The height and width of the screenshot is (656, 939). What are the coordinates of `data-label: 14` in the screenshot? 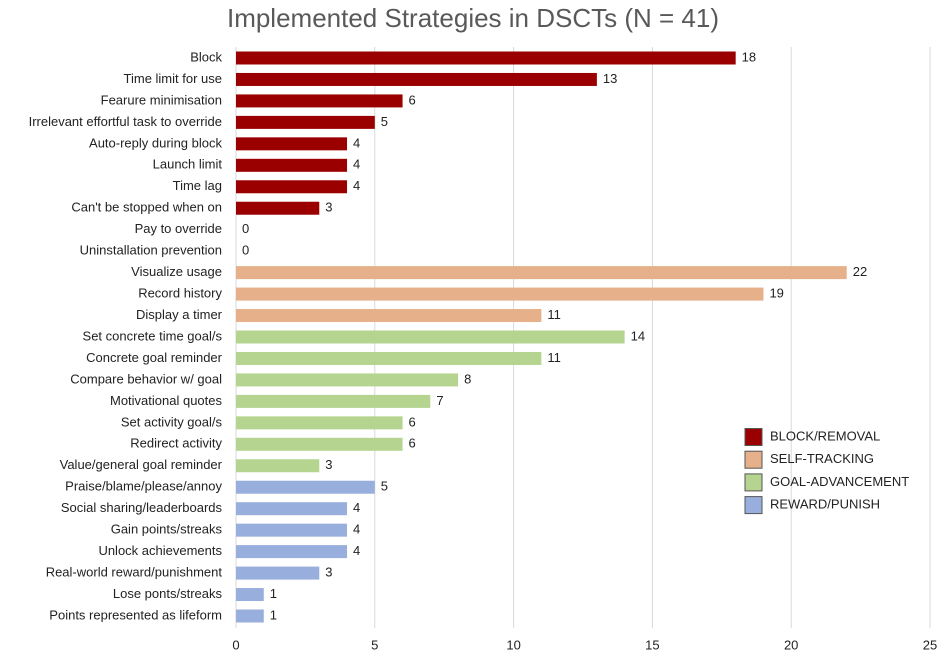 It's located at (638, 335).